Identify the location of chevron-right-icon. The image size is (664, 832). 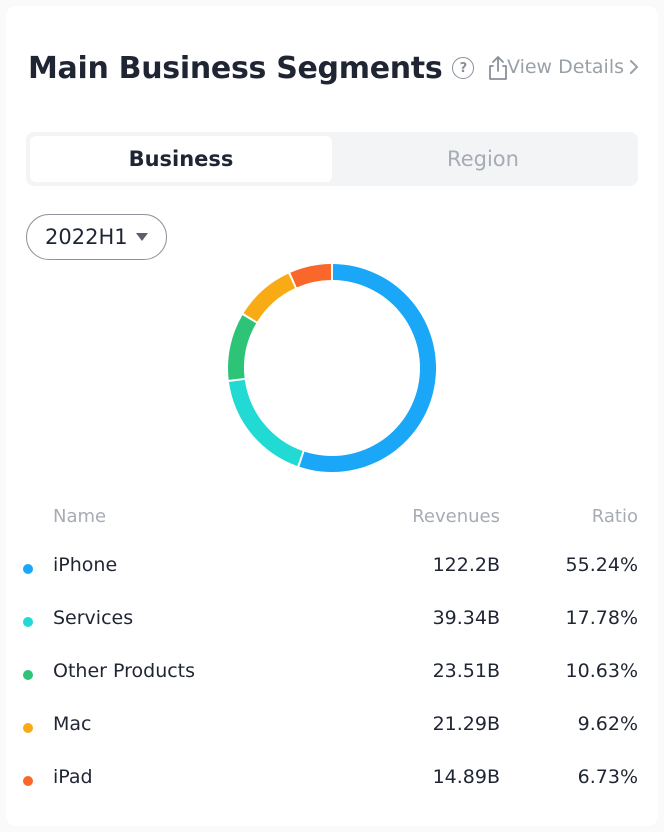
(634, 67).